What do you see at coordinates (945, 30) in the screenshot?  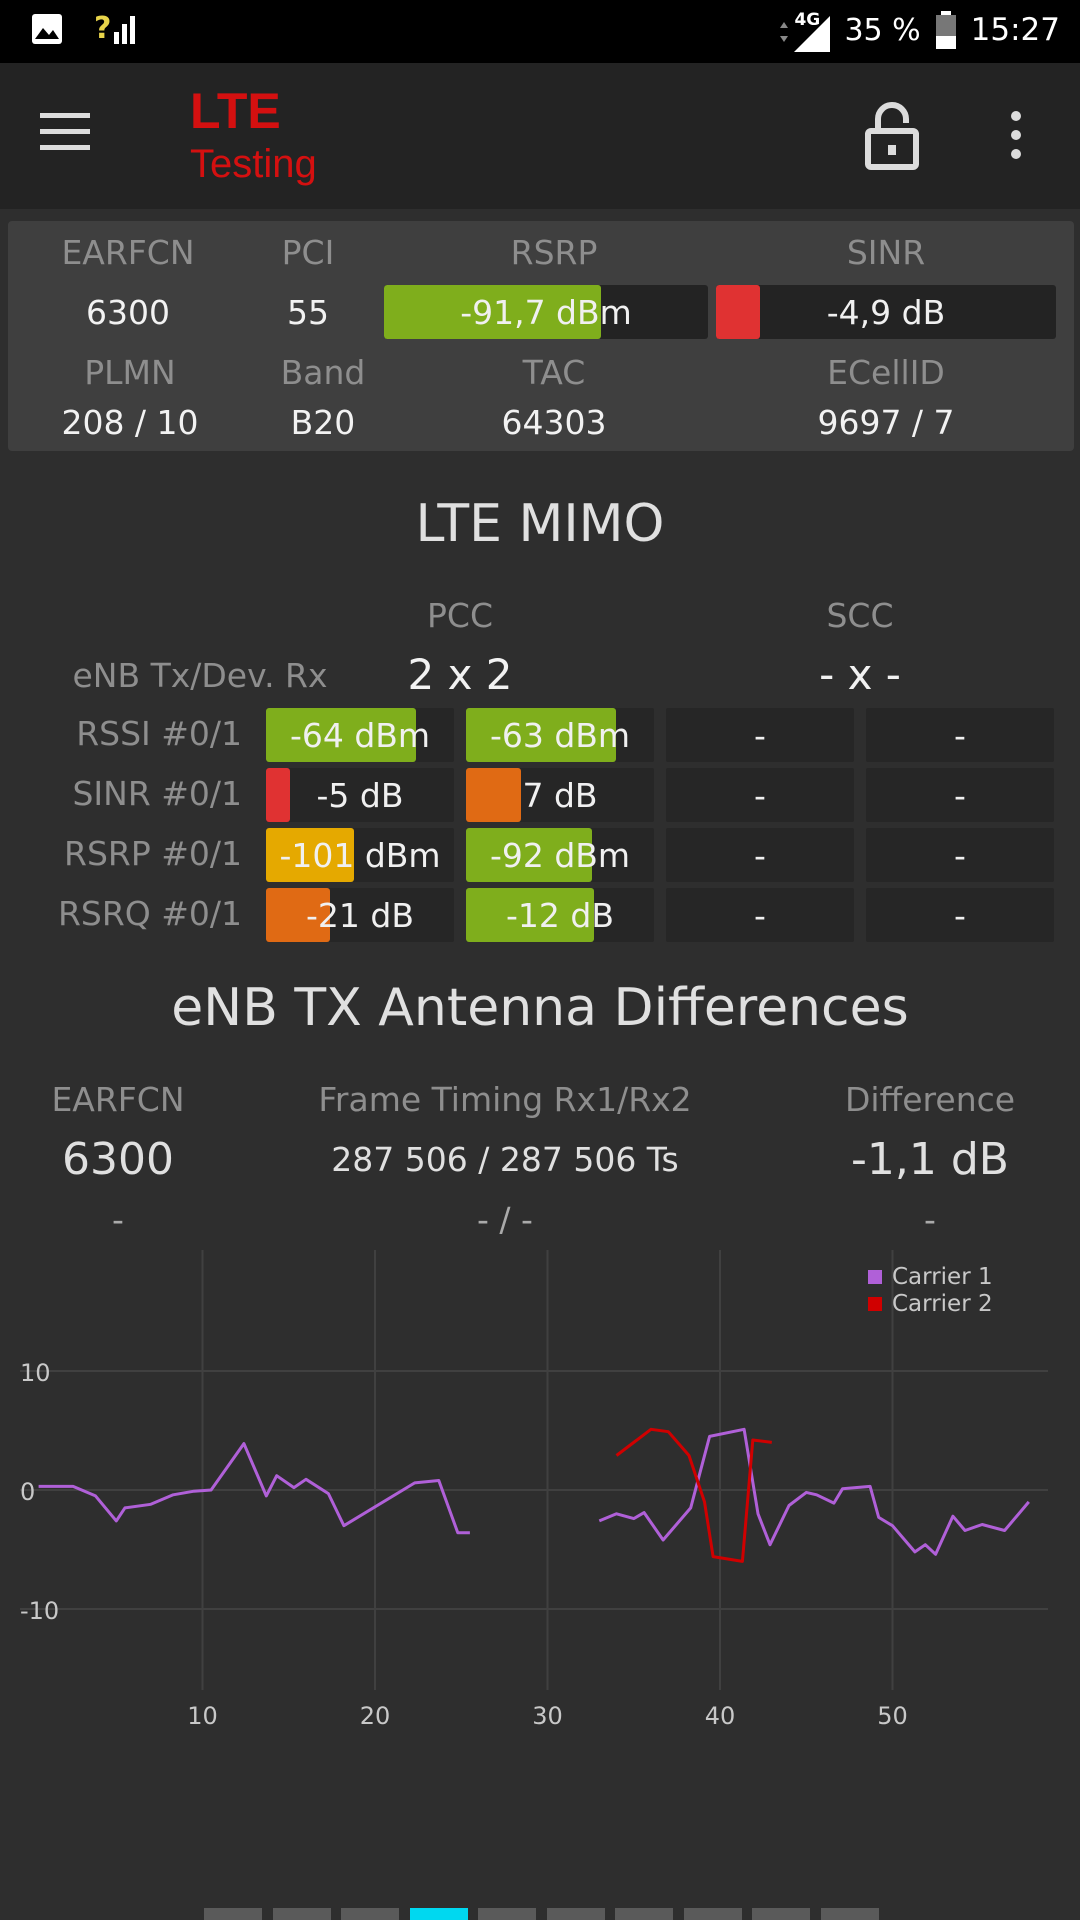 I see `battery-icon` at bounding box center [945, 30].